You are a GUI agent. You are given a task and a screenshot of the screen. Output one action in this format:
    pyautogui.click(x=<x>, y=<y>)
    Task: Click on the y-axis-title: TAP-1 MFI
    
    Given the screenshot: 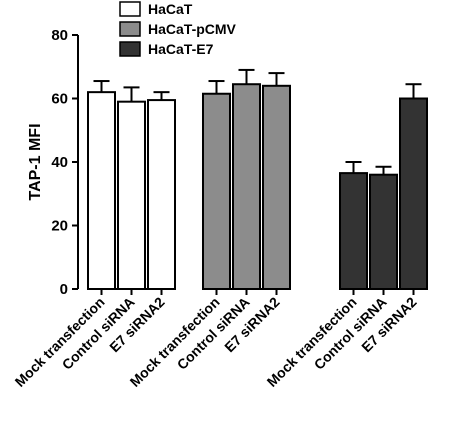 What is the action you would take?
    pyautogui.click(x=35, y=161)
    